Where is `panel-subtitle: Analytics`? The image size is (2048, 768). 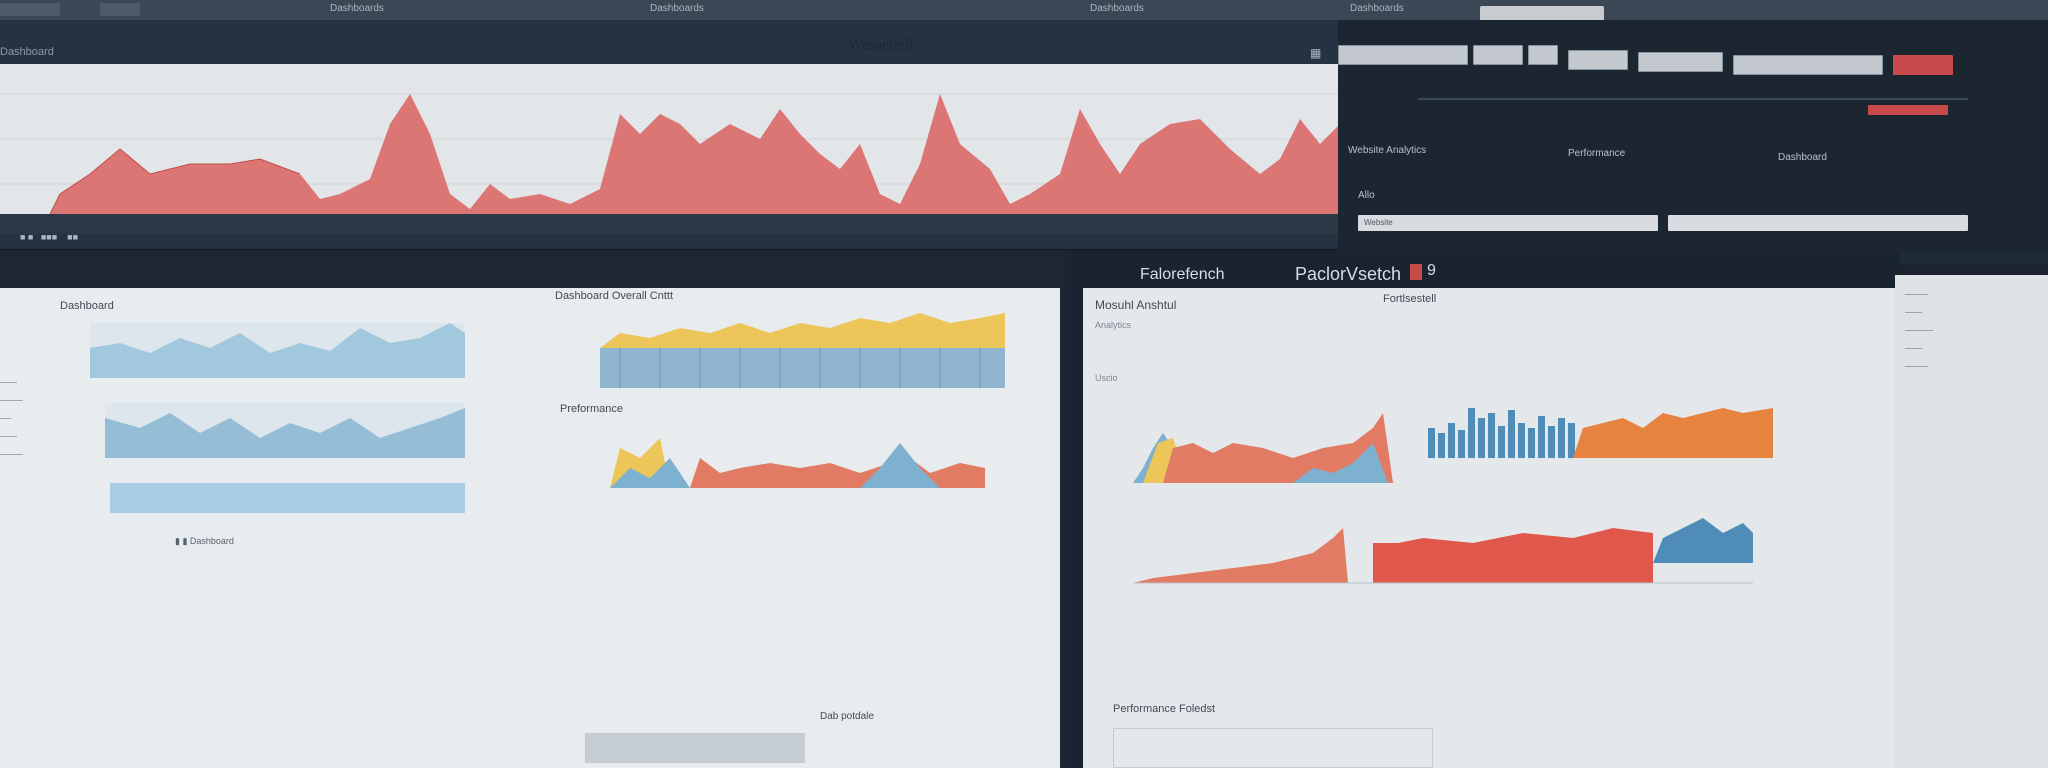
panel-subtitle: Analytics is located at coordinates (1113, 325).